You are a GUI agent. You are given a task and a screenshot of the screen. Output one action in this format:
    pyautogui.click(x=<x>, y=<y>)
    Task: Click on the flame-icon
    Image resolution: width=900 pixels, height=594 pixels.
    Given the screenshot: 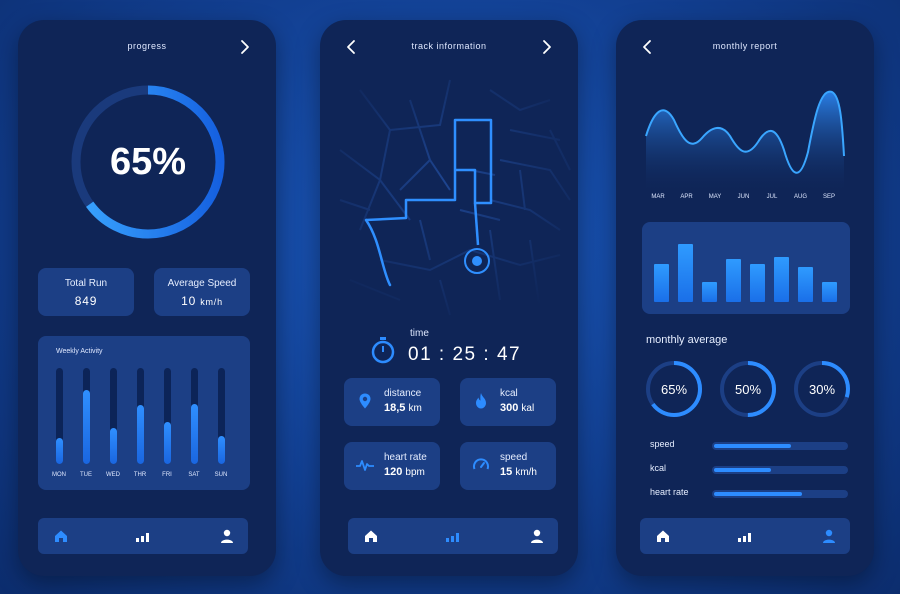 What is the action you would take?
    pyautogui.click(x=481, y=401)
    